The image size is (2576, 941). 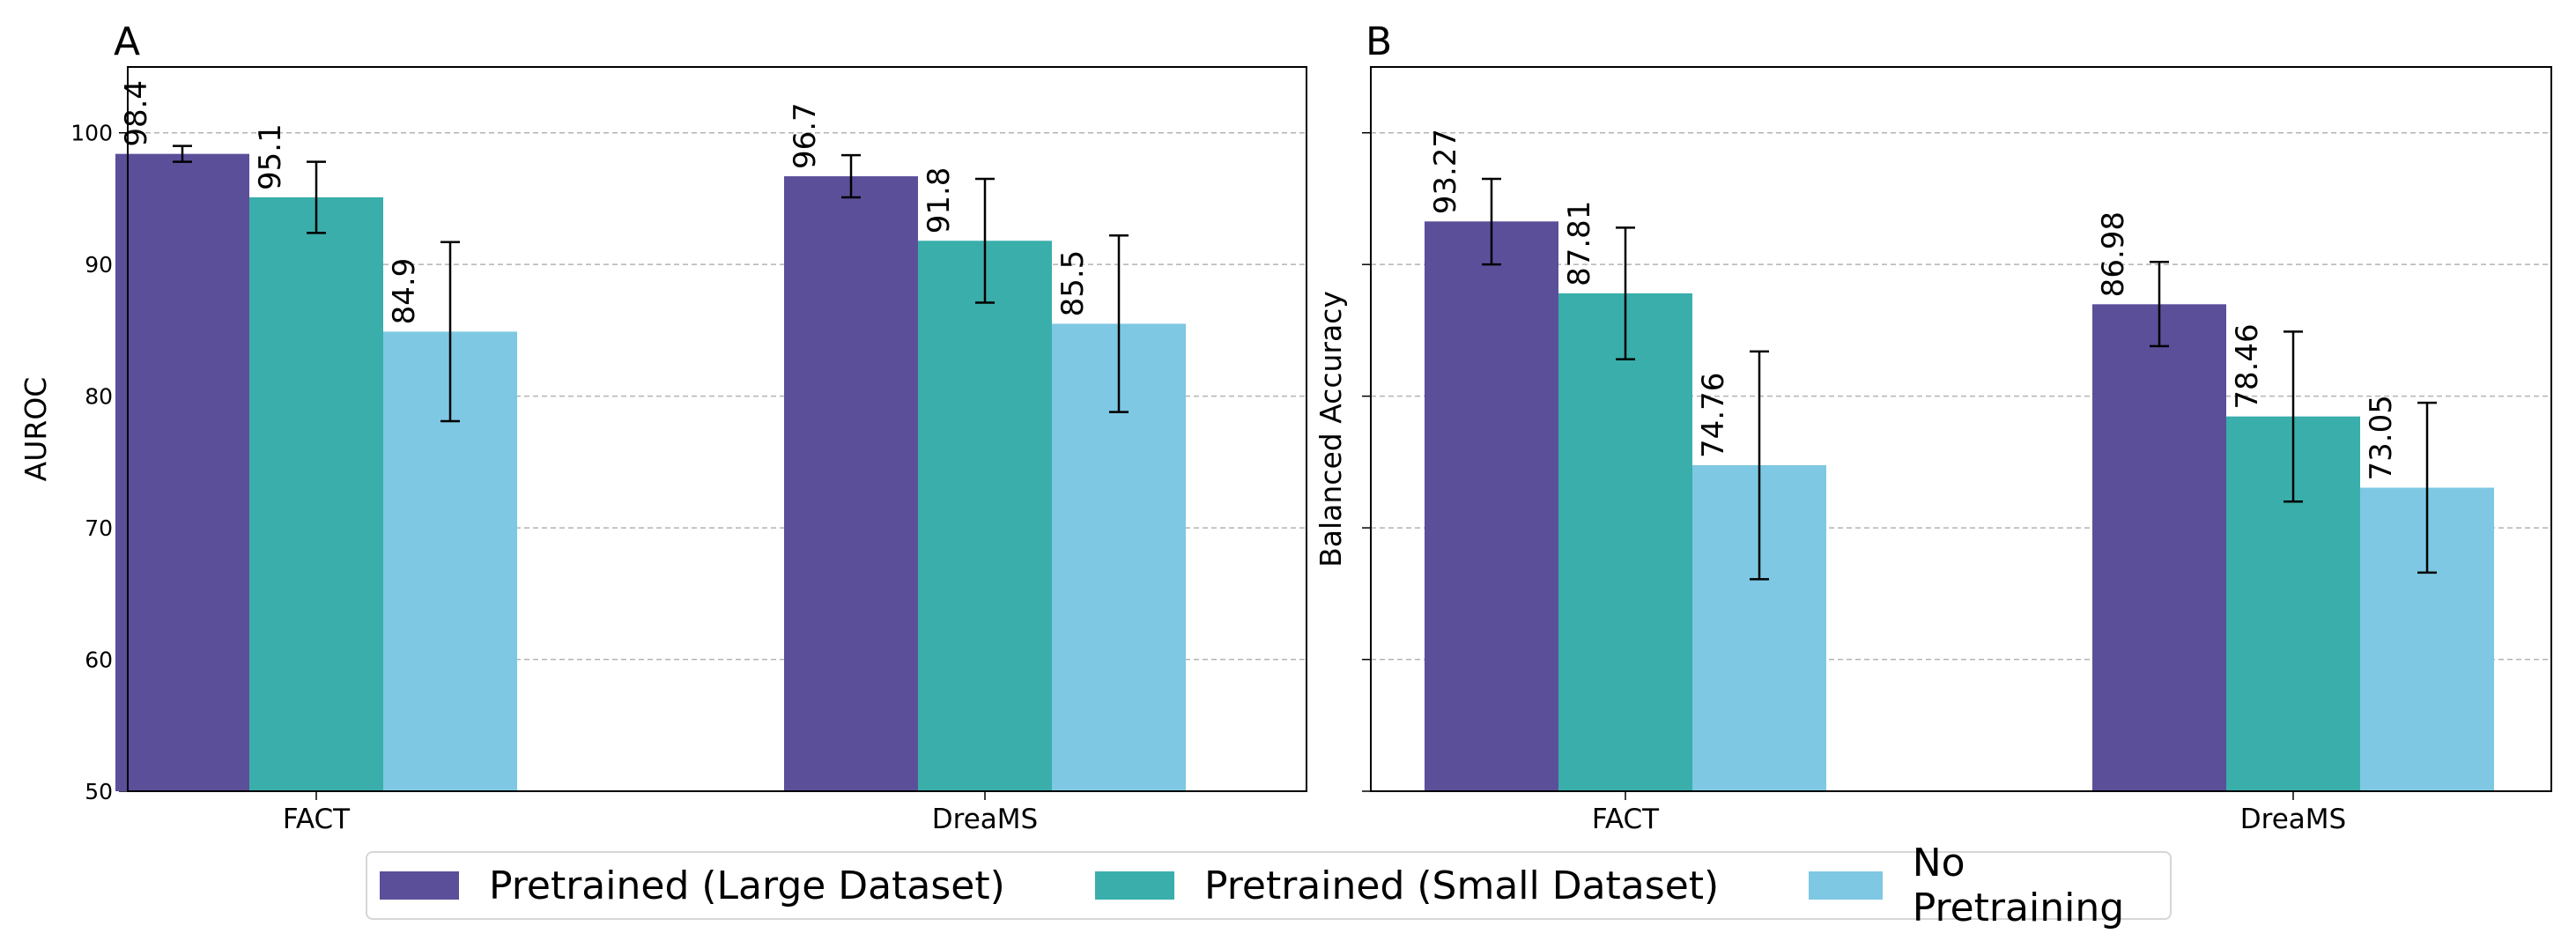 I want to click on bar-value-label: 96.7, so click(x=806, y=135).